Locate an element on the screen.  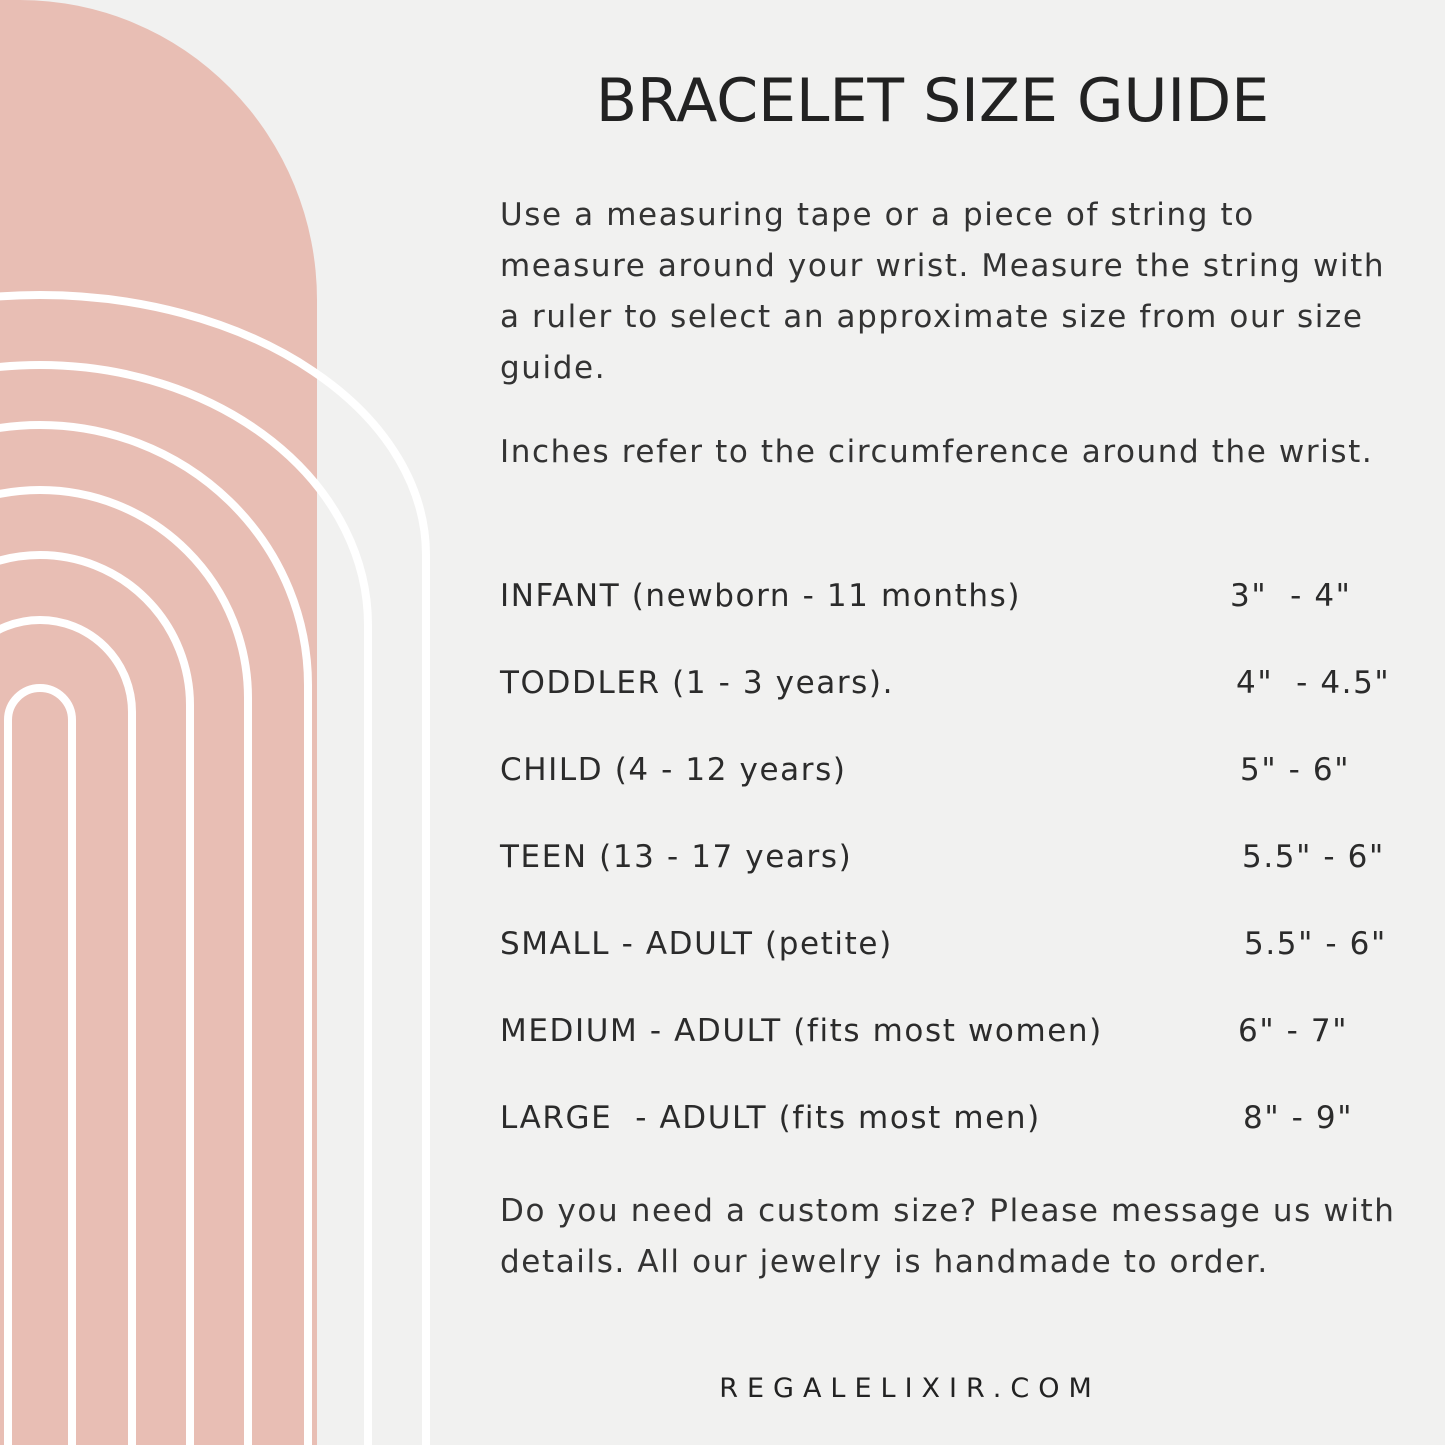
size-label: MEDIUM - ADULT (fits most women) is located at coordinates (801, 1031).